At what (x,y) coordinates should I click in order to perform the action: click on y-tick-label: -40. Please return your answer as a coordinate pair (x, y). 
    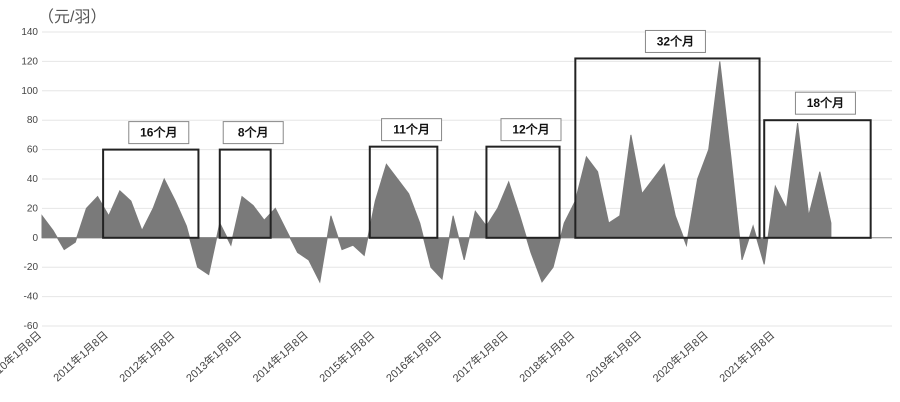
    Looking at the image, I should click on (31, 297).